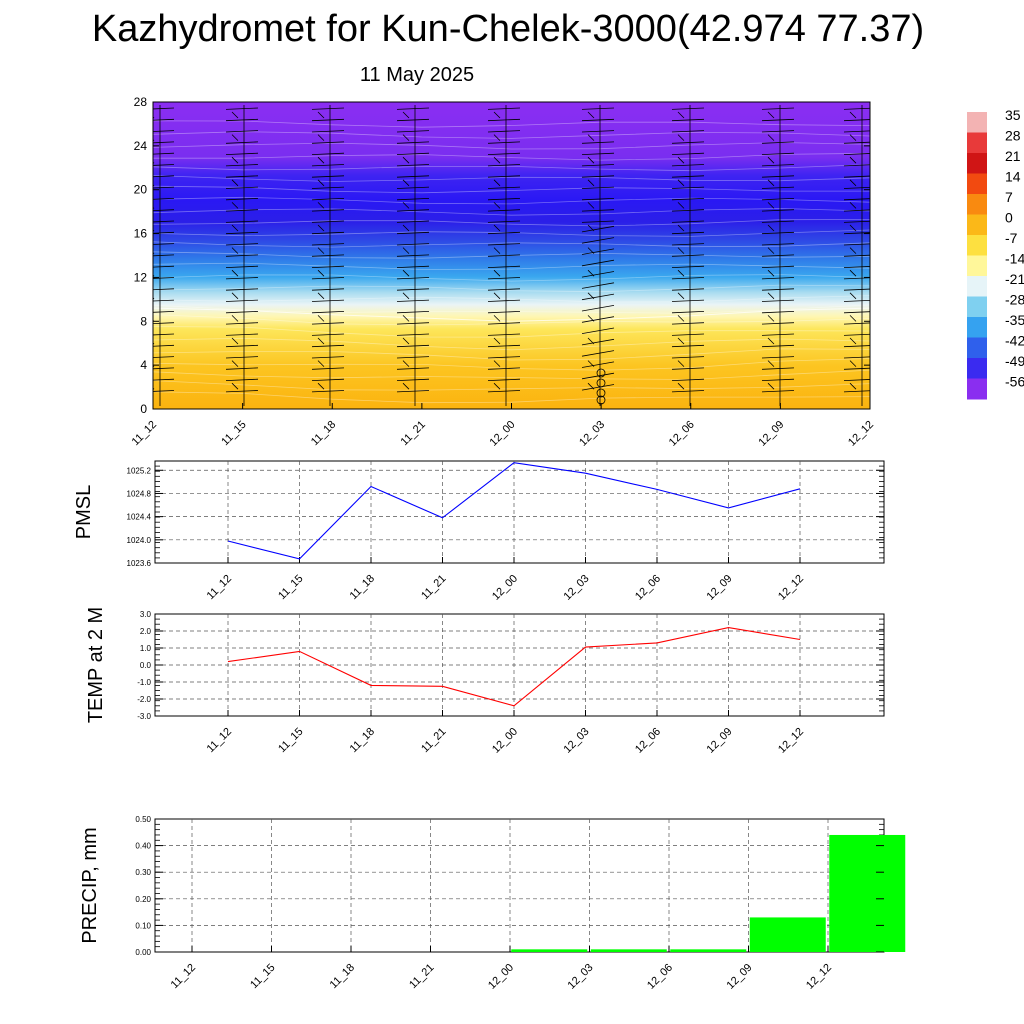 The image size is (1024, 1024). Describe the element at coordinates (143, 409) in the screenshot. I see `heatmap-ytick-label: 0` at that location.